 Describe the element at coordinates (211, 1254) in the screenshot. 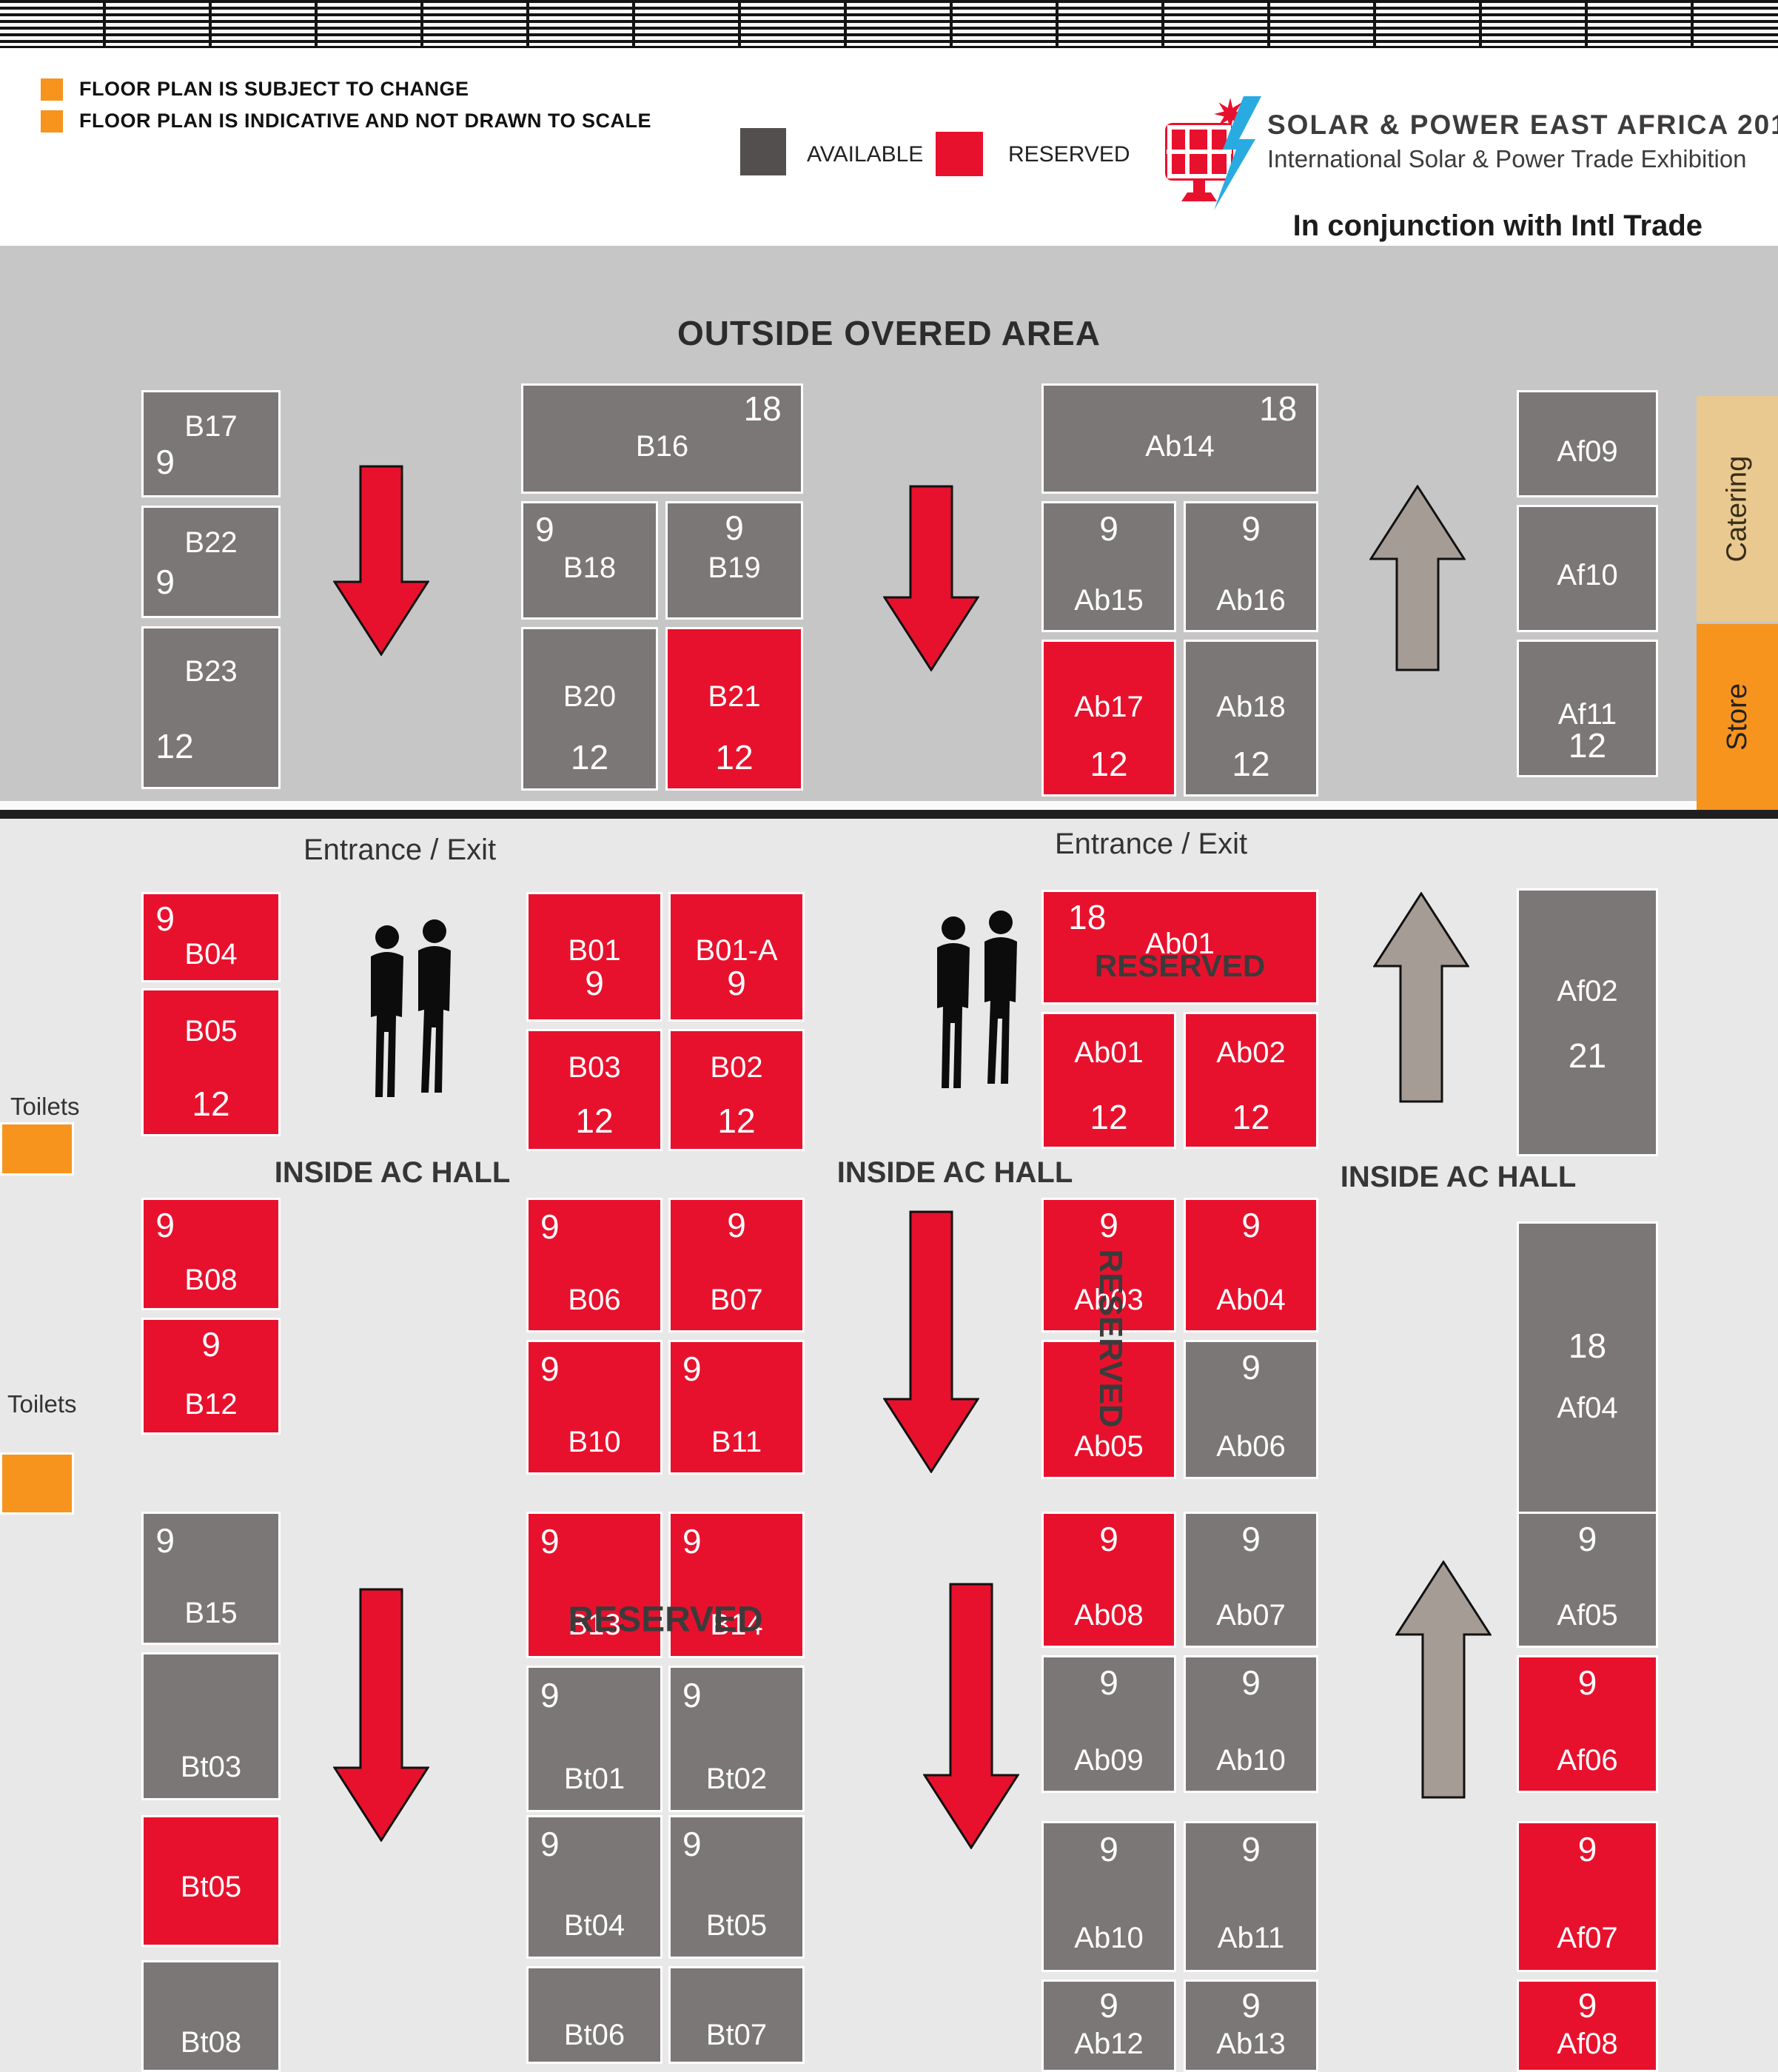

I see `booth-b08: 9 B08` at that location.